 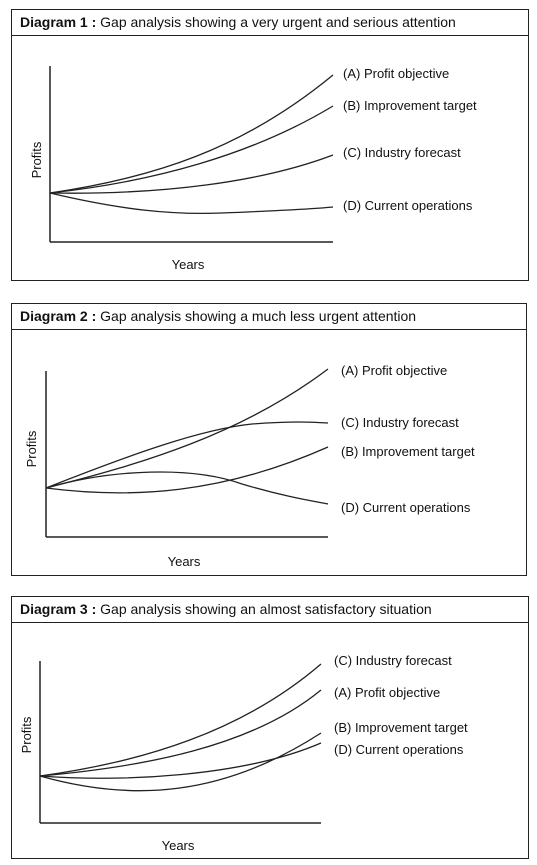 What do you see at coordinates (58, 609) in the screenshot?
I see `diagram-3-title-number: Diagram 3 :` at bounding box center [58, 609].